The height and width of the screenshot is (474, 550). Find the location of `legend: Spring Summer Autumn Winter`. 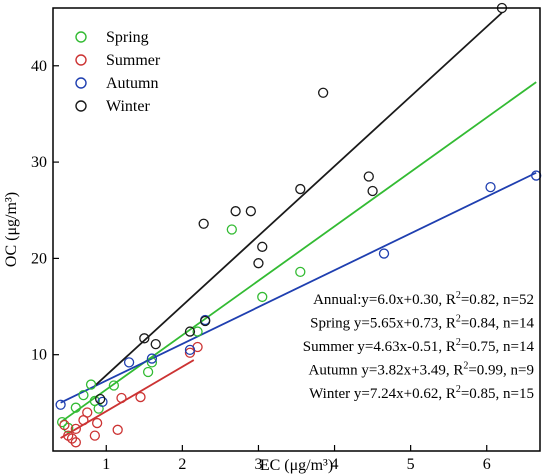

legend: Spring Summer Autumn Winter is located at coordinates (118, 72).